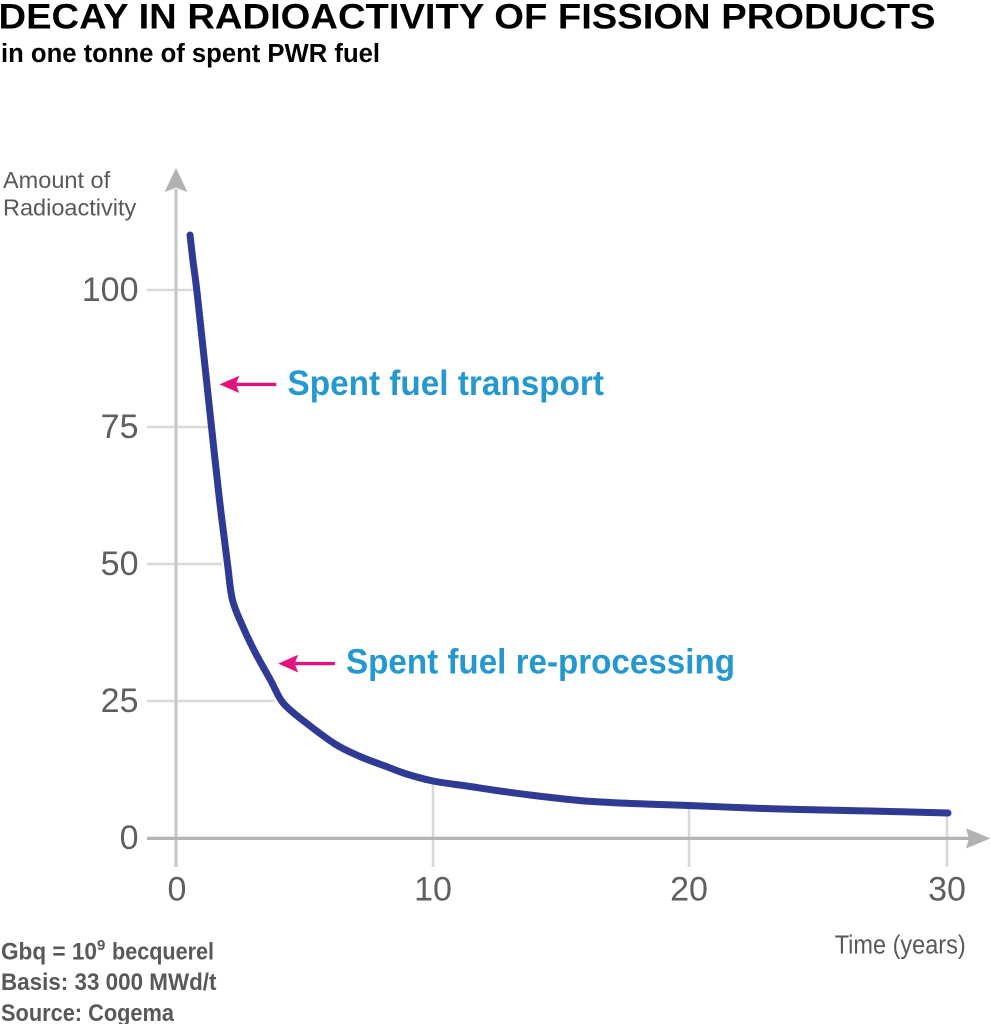 The height and width of the screenshot is (1024, 991). What do you see at coordinates (120, 701) in the screenshot?
I see `svg-text: 25` at bounding box center [120, 701].